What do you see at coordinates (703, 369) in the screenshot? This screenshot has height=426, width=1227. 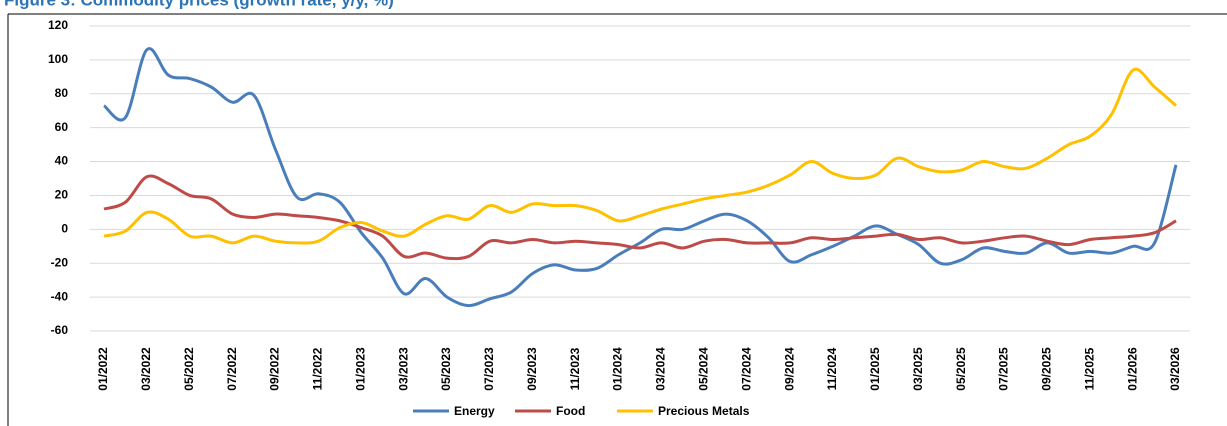 I see `x-tick-label: 05/2024` at bounding box center [703, 369].